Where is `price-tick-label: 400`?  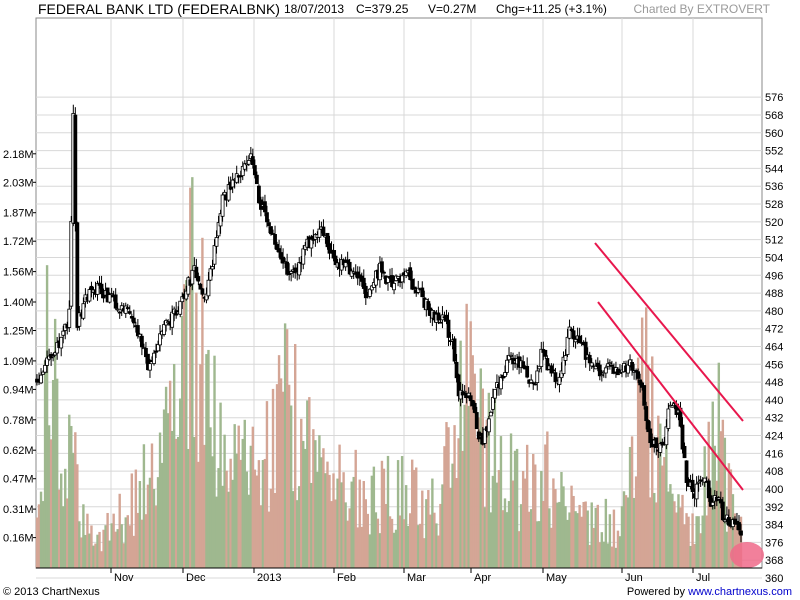 price-tick-label: 400 is located at coordinates (774, 490).